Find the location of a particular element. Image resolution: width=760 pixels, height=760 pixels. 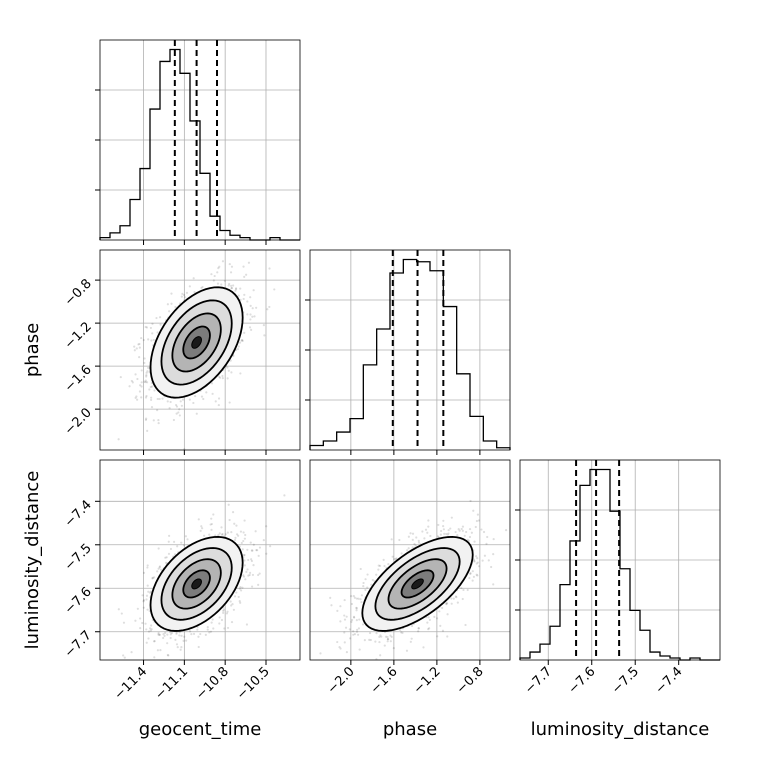

histogram-panel-luminosity-distance: −7.7 −7.6 −7.5 −7.4 is located at coordinates (618, 578).